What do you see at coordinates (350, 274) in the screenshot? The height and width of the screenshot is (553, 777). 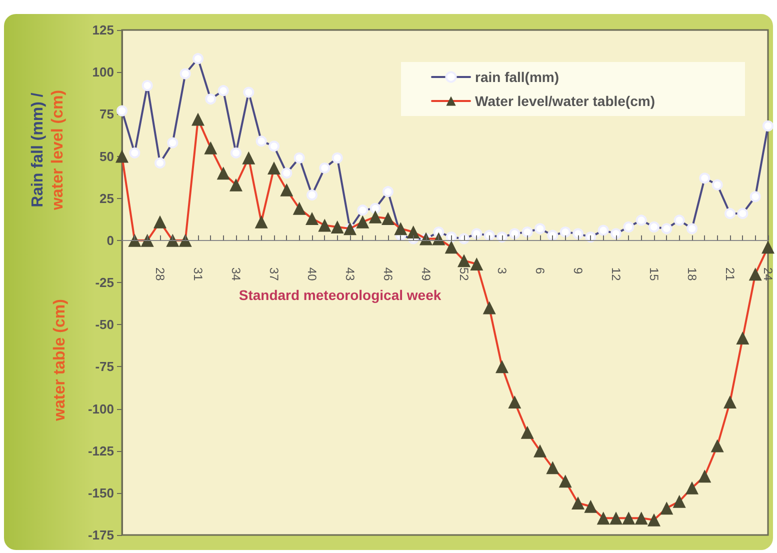 I see `x-tick-label: 43` at bounding box center [350, 274].